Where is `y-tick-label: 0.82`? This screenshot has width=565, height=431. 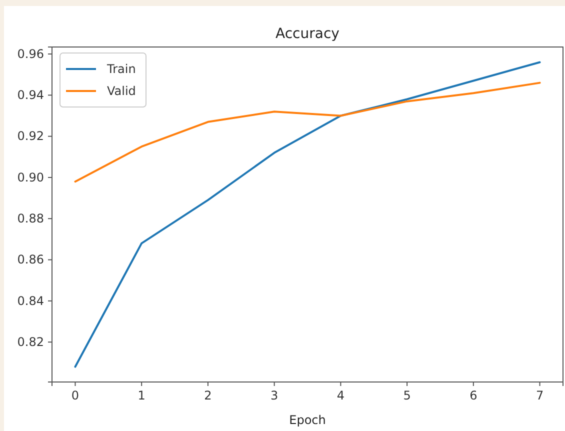
y-tick-label: 0.82 is located at coordinates (30, 341).